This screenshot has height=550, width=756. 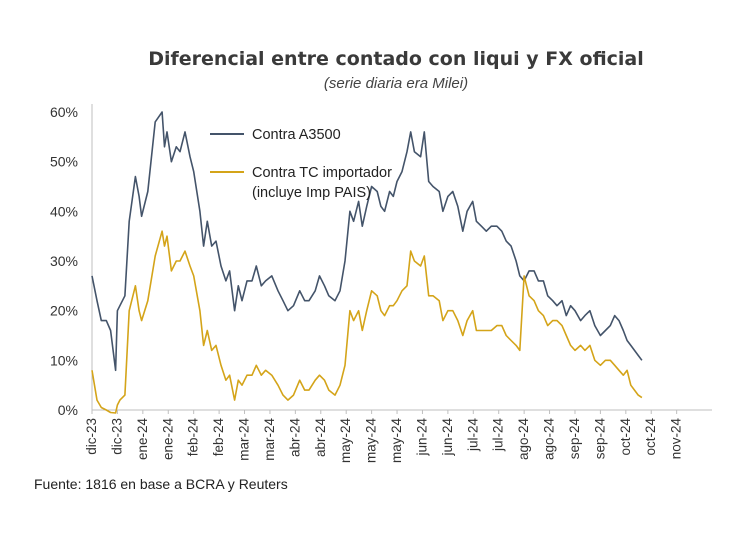 What do you see at coordinates (396, 83) in the screenshot?
I see `chart-subtitle: (serie diaria era Milei)` at bounding box center [396, 83].